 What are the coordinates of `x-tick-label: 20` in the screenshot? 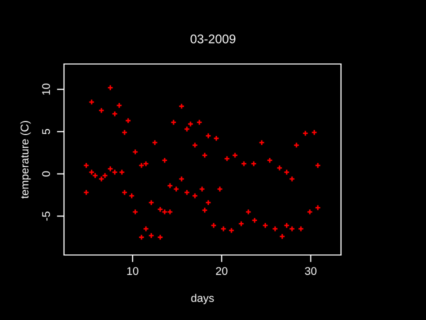 It's located at (222, 271).